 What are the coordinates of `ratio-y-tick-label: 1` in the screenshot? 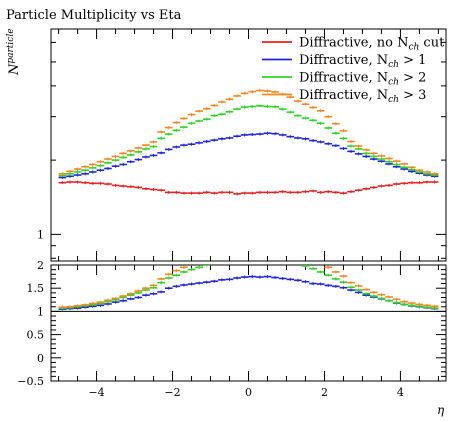 It's located at (40, 311).